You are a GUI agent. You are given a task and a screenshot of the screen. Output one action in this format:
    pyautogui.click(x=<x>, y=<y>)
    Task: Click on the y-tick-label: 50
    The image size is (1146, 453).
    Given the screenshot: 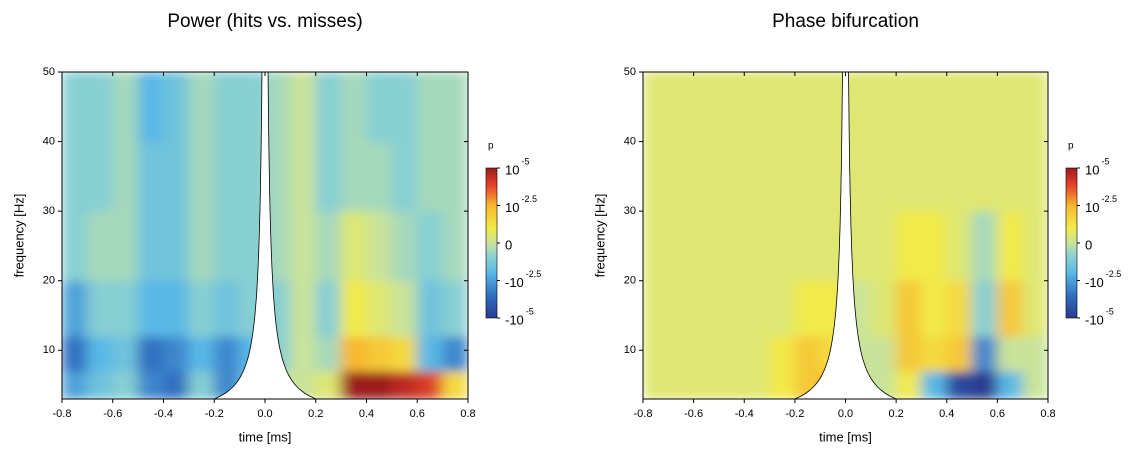 What is the action you would take?
    pyautogui.click(x=49, y=72)
    